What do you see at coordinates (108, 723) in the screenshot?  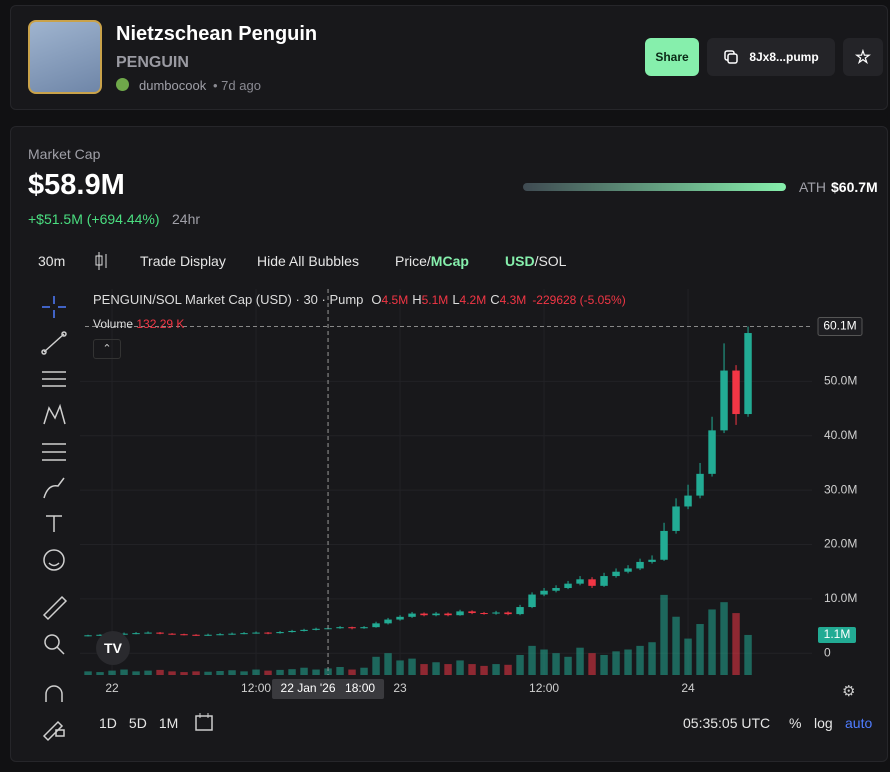 I see `range-button: 1D` at bounding box center [108, 723].